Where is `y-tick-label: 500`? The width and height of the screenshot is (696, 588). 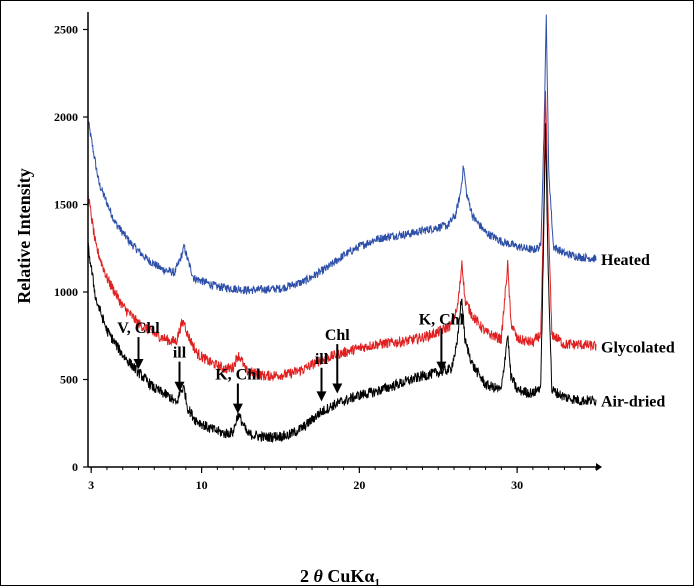 y-tick-label: 500 is located at coordinates (69, 380).